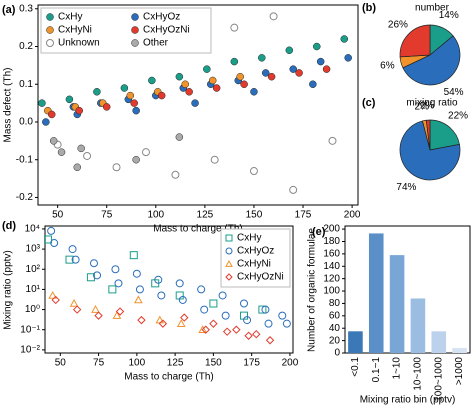 This screenshot has height=412, width=474. What do you see at coordinates (355, 367) in the screenshot?
I see `x-tick-label: <0.1` at bounding box center [355, 367].